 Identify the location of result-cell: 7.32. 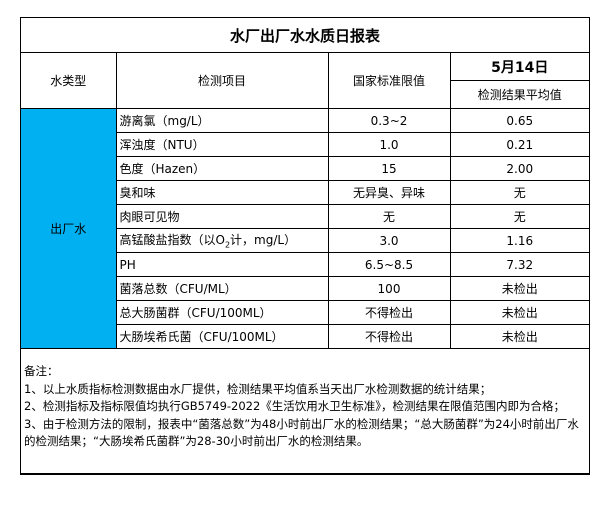
(519, 264).